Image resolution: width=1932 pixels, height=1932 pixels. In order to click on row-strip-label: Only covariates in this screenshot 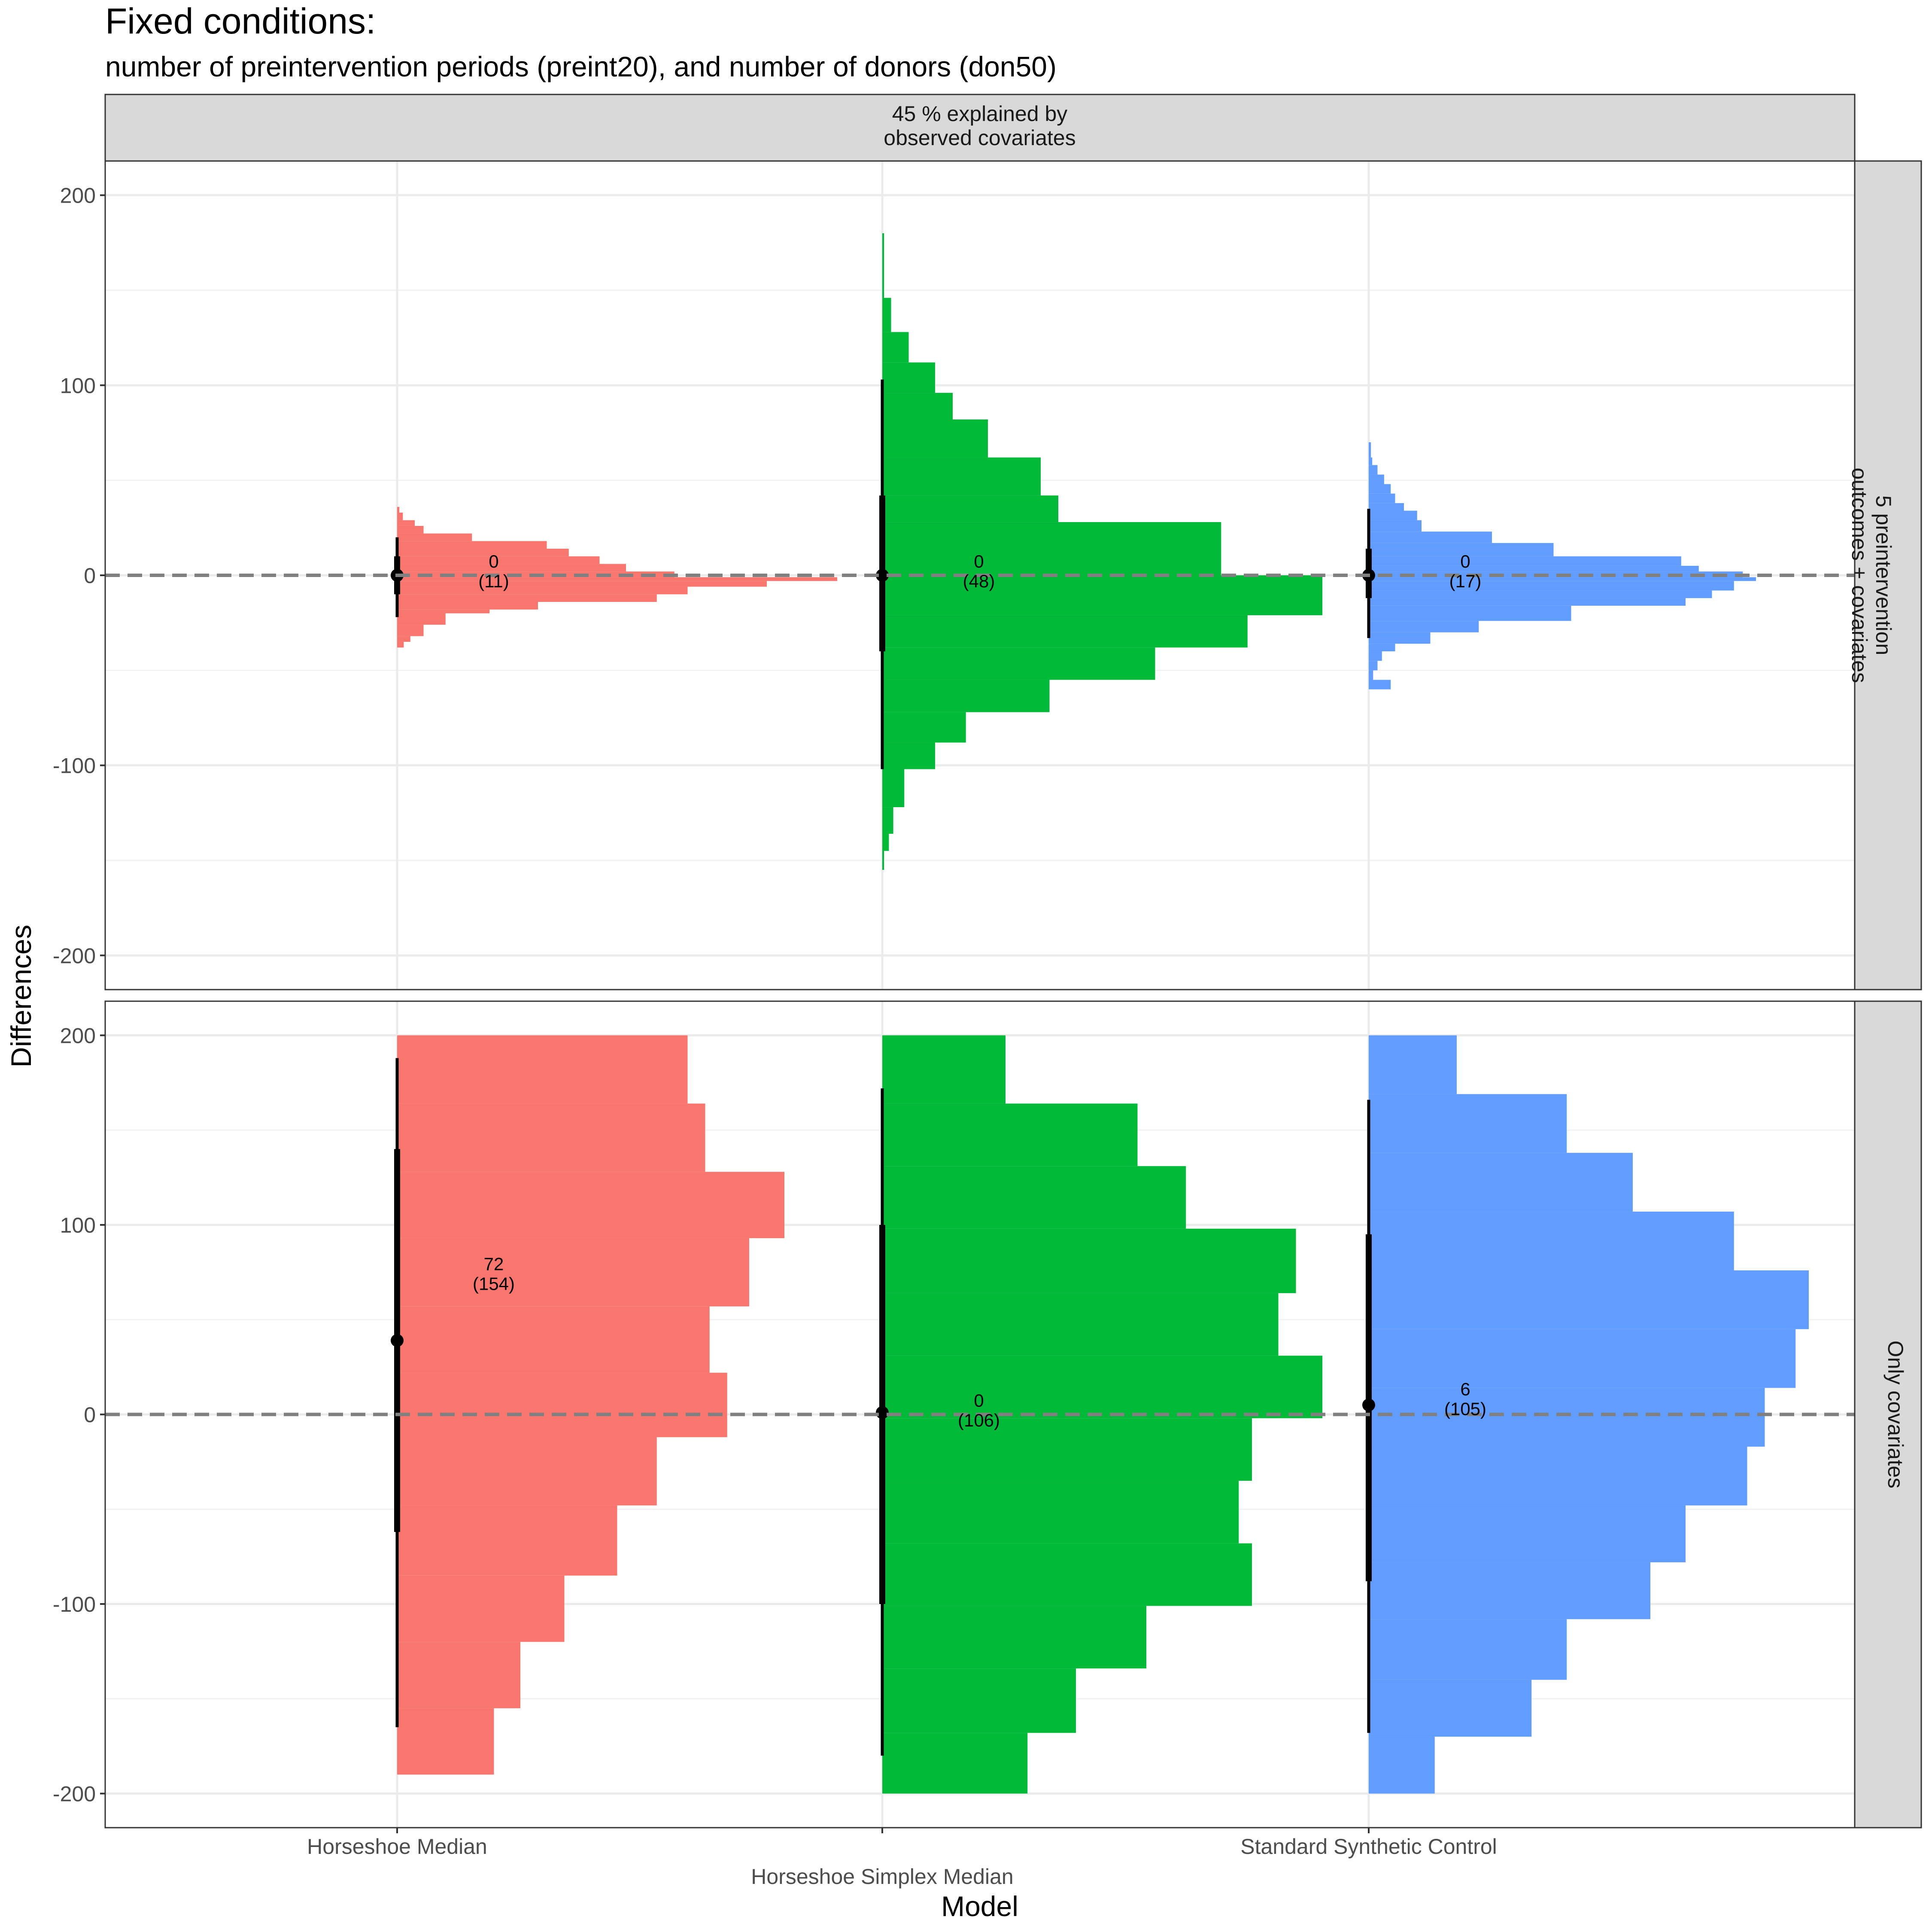, I will do `click(1895, 1414)`.